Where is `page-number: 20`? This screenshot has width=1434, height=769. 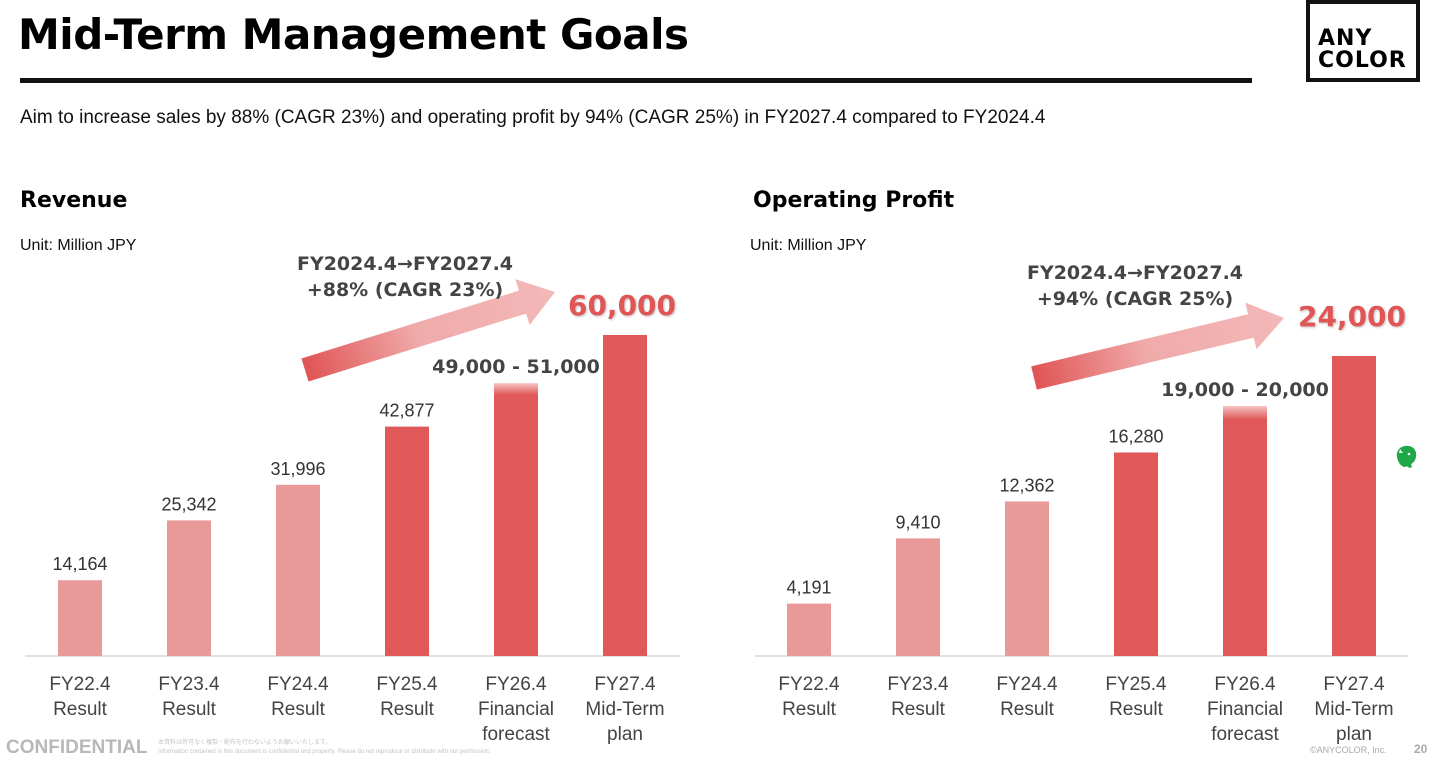
page-number: 20 is located at coordinates (1421, 749).